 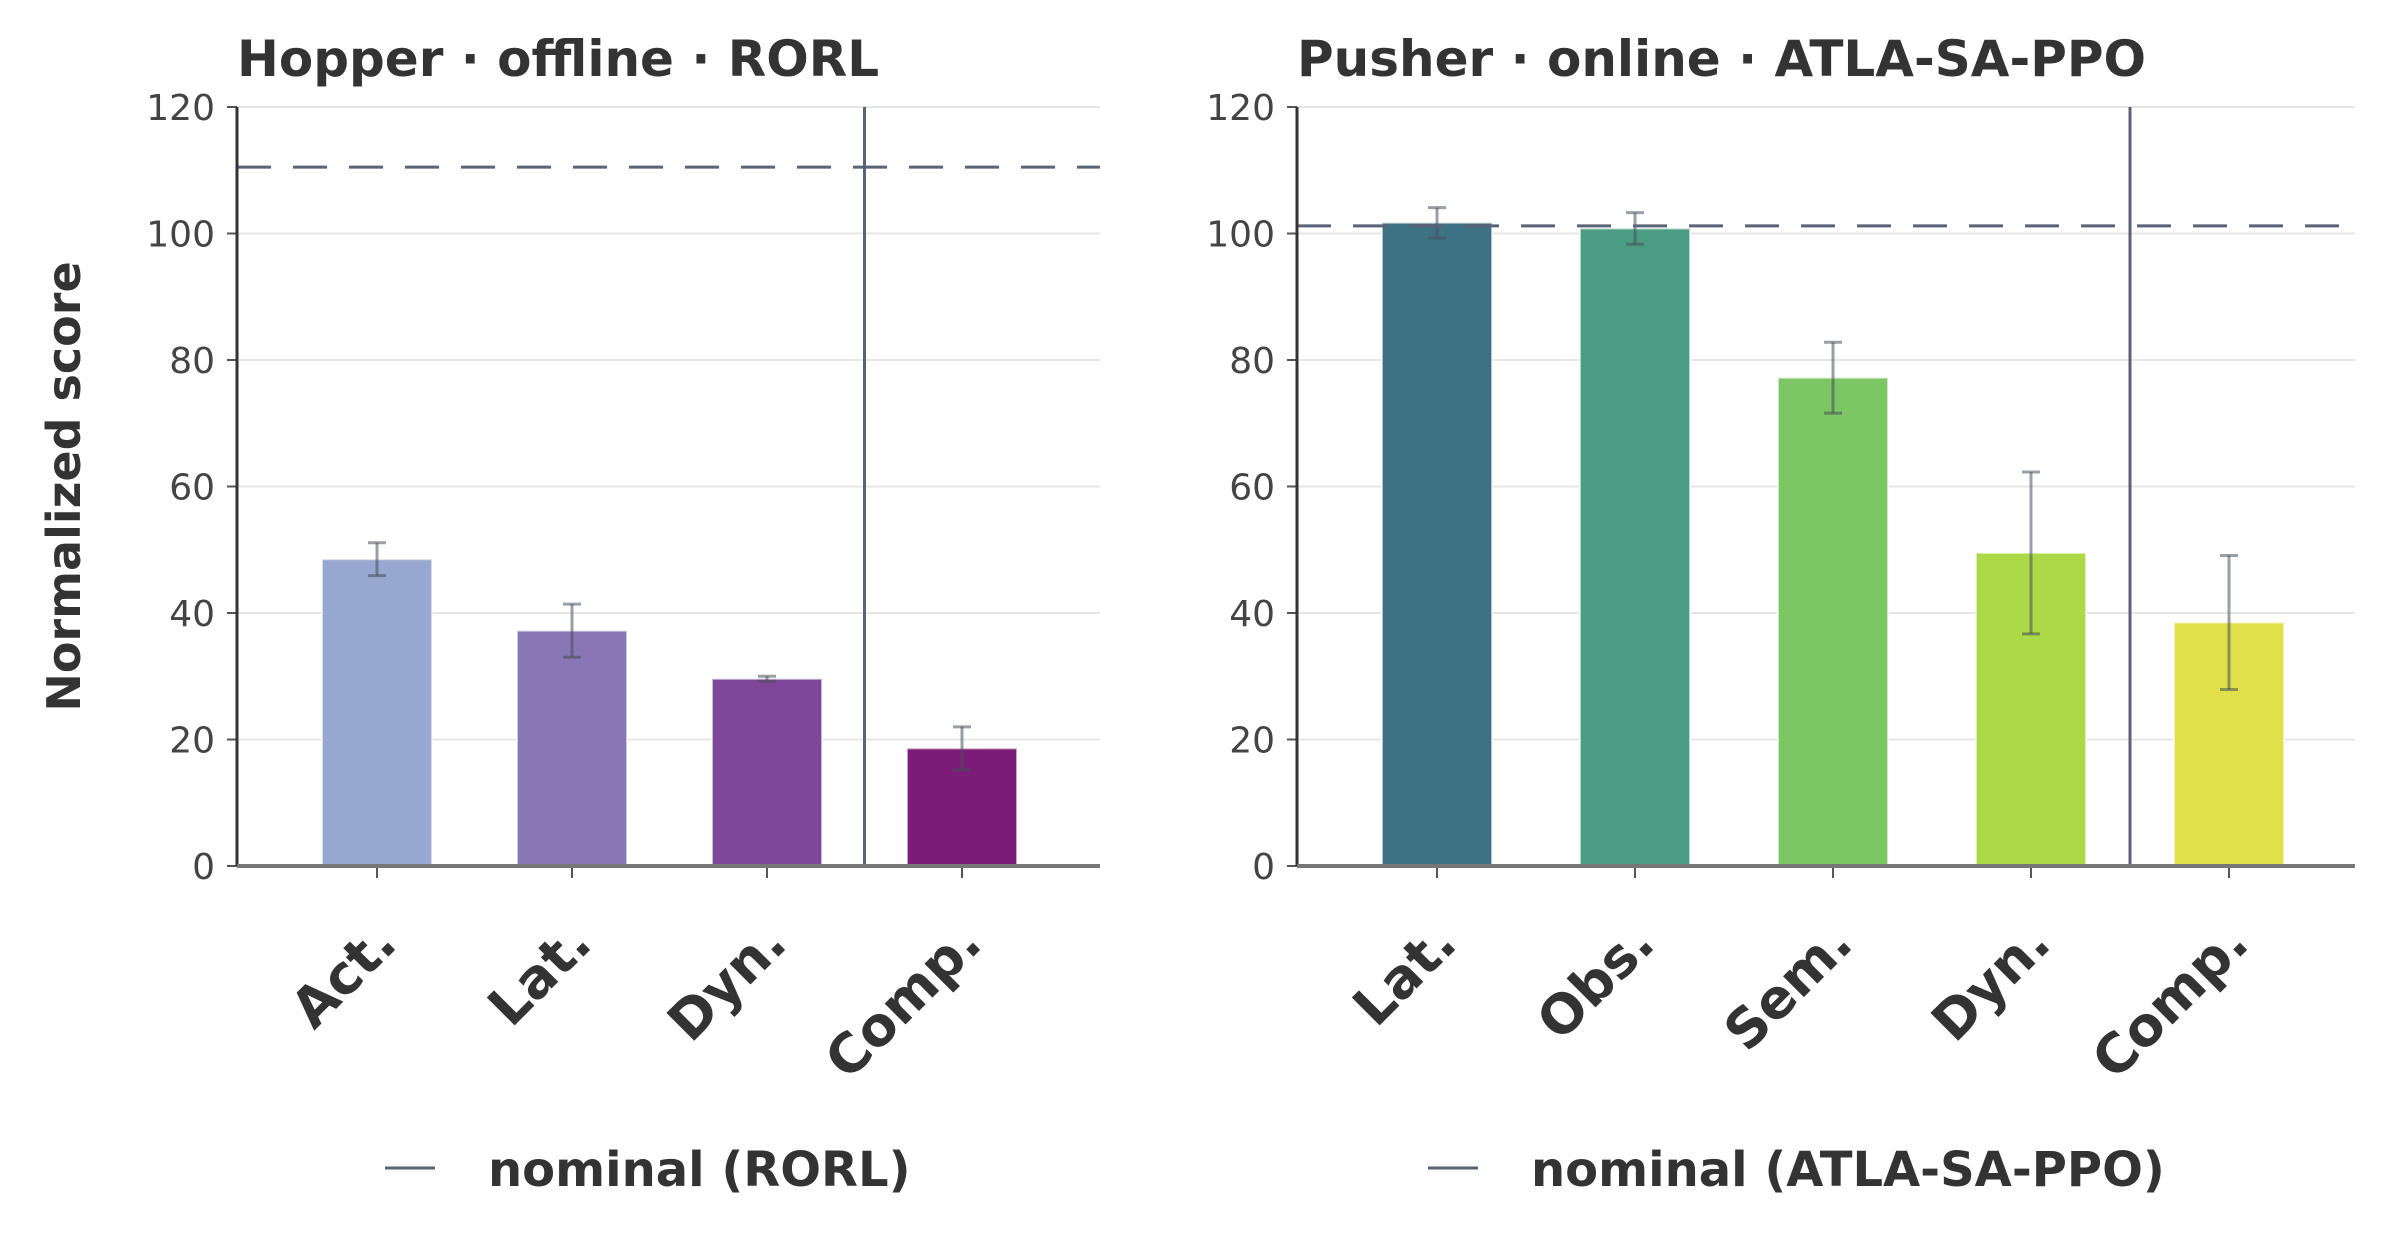 What do you see at coordinates (192, 614) in the screenshot?
I see `panel-1-y-tick-label: 40` at bounding box center [192, 614].